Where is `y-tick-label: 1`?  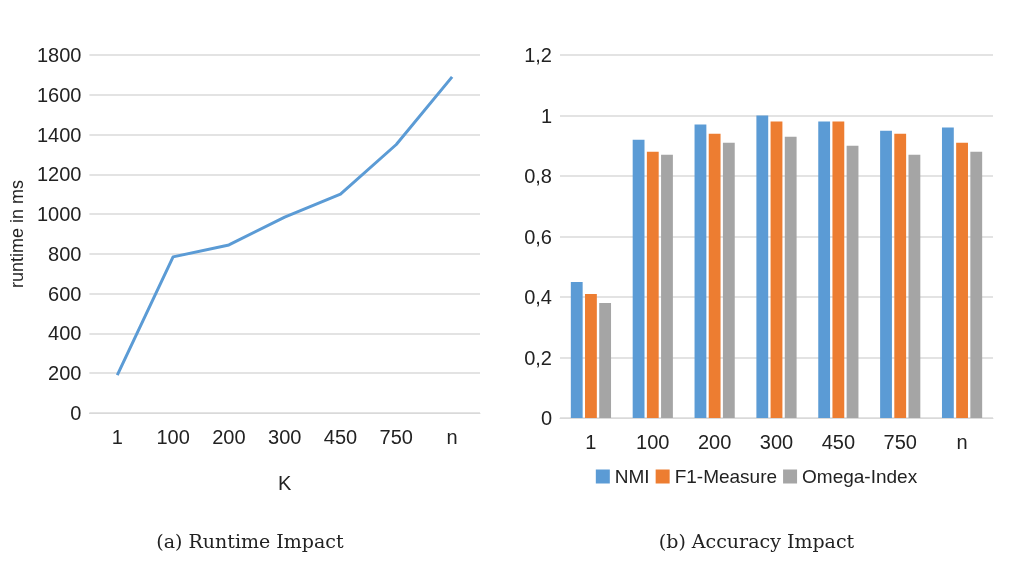 y-tick-label: 1 is located at coordinates (546, 115).